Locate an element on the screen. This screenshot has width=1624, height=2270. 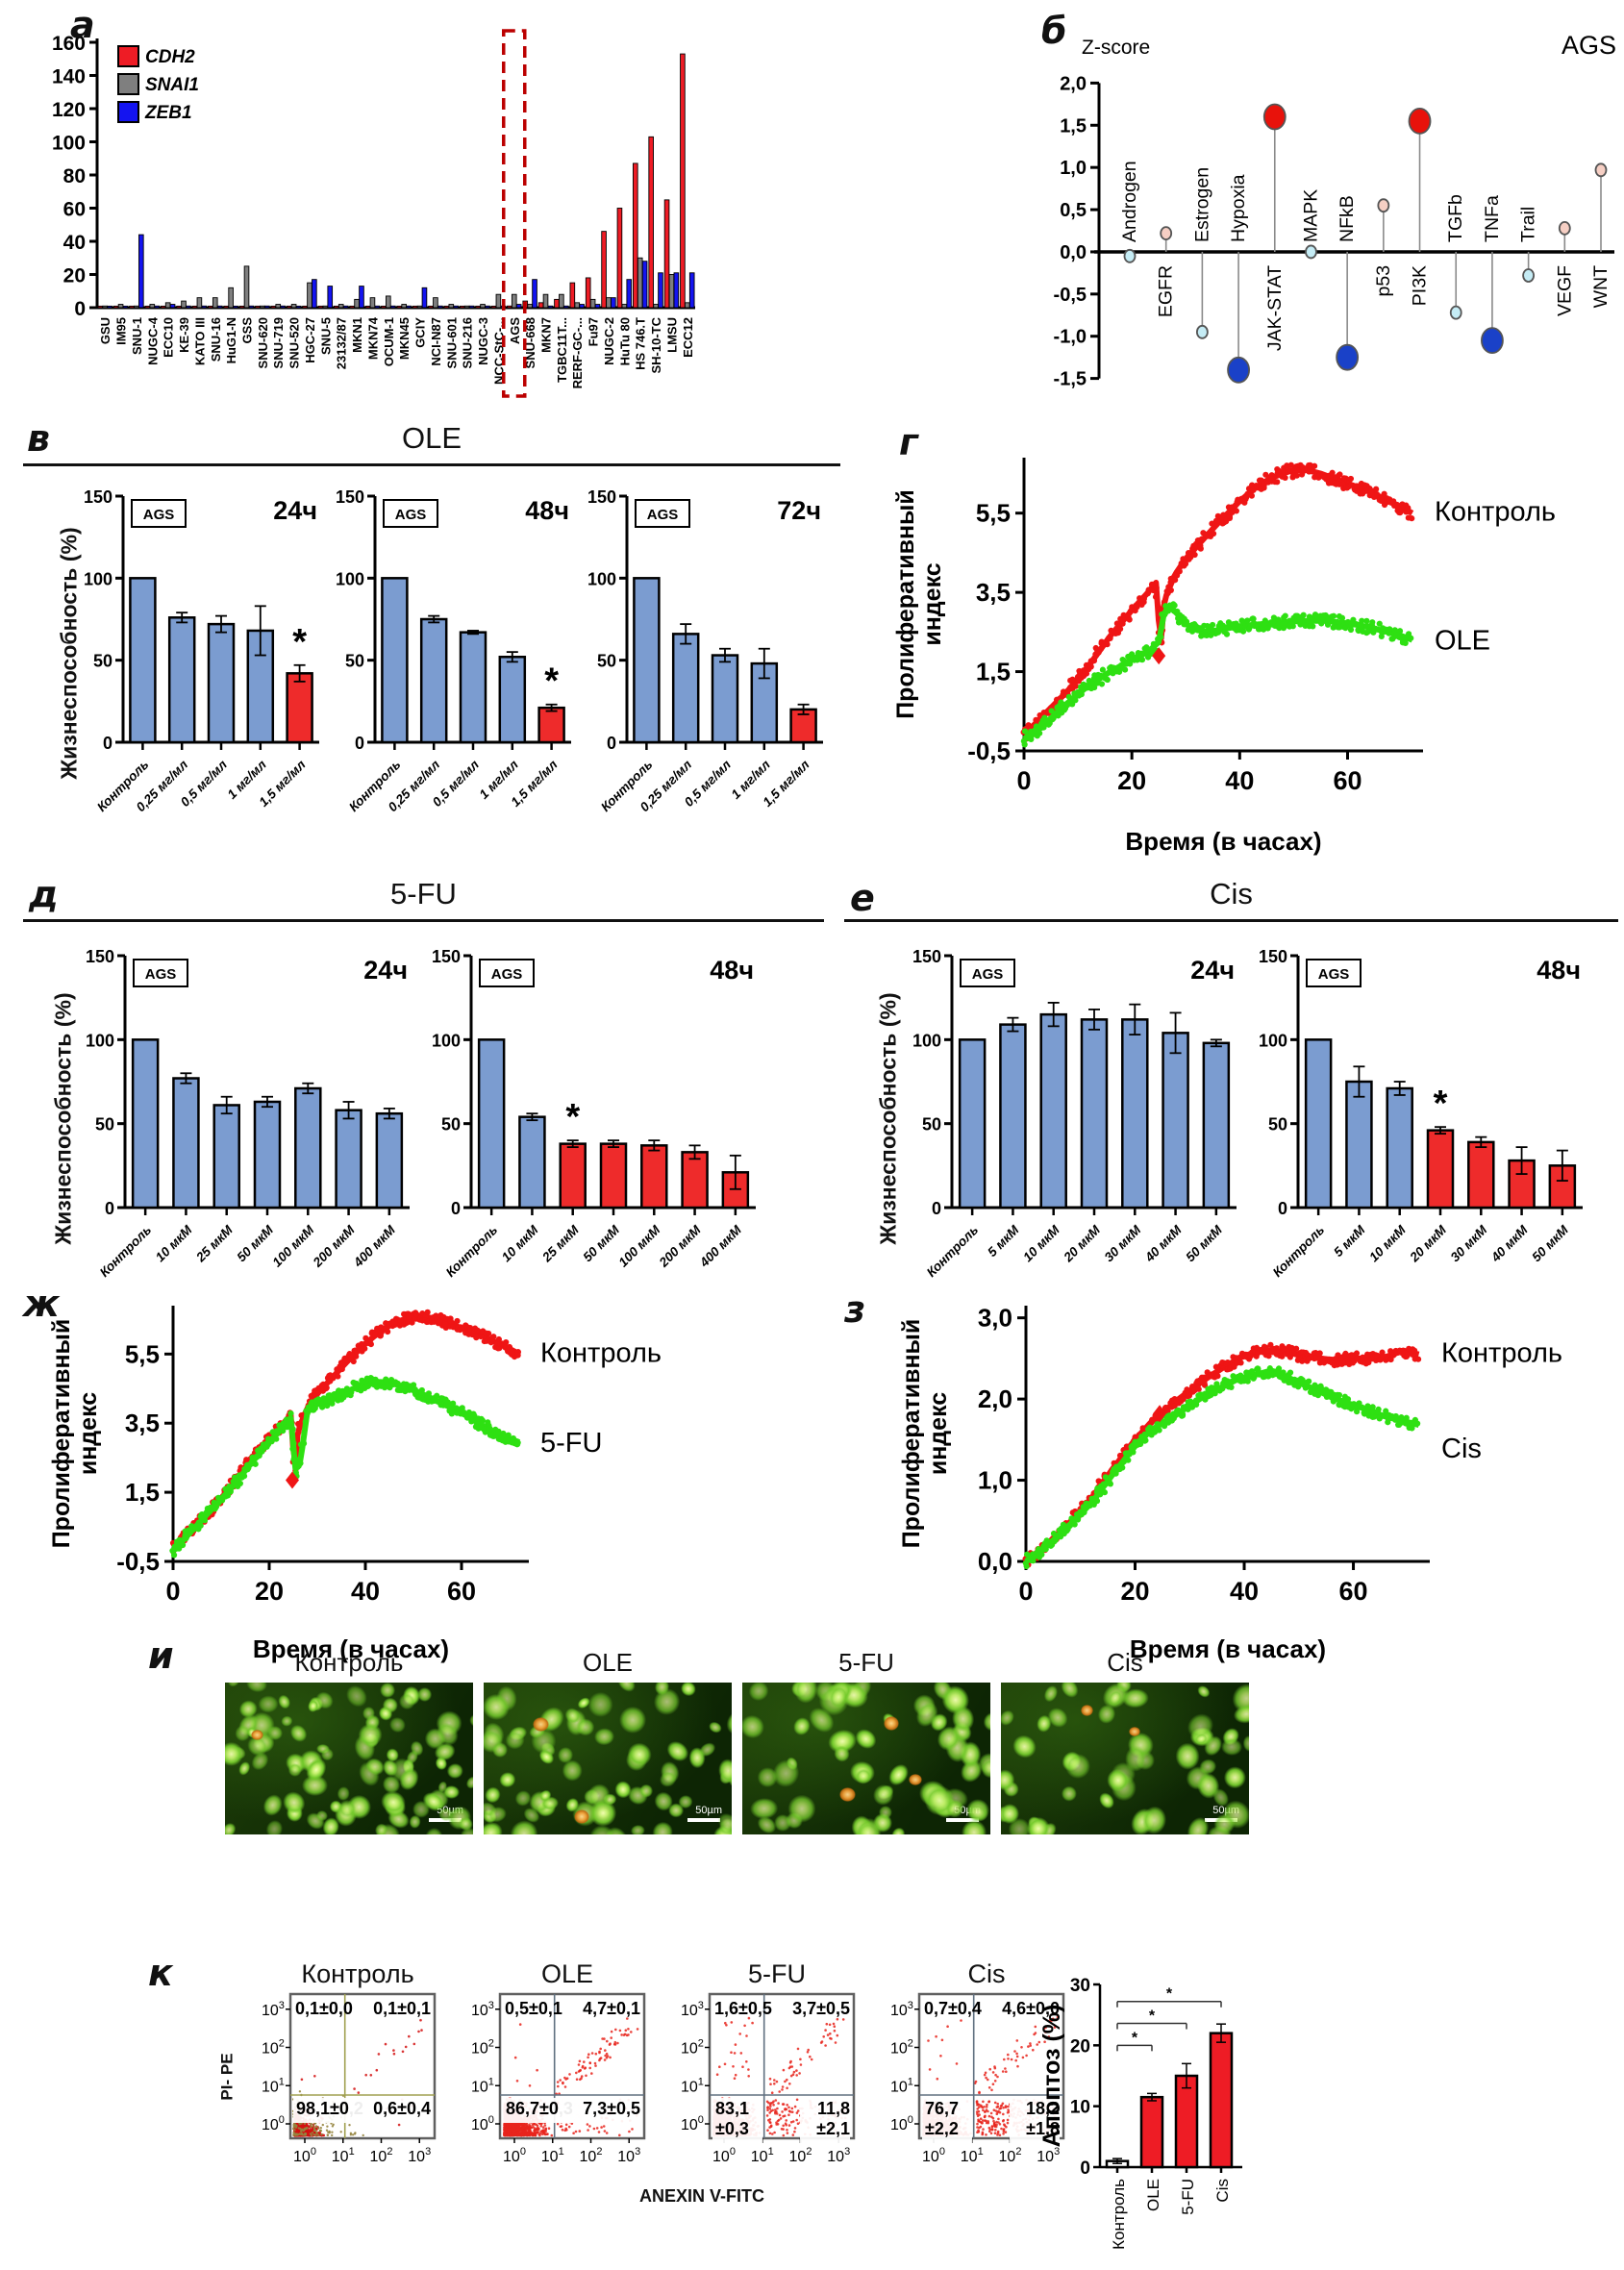
ole-group-title: OLE is located at coordinates (431, 438).